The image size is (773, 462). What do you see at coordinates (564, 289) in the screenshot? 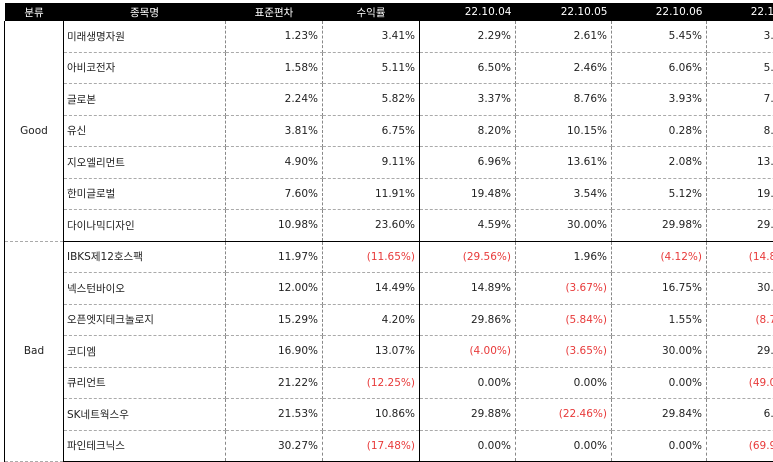
I see `cell-d2: (3.67%)` at bounding box center [564, 289].